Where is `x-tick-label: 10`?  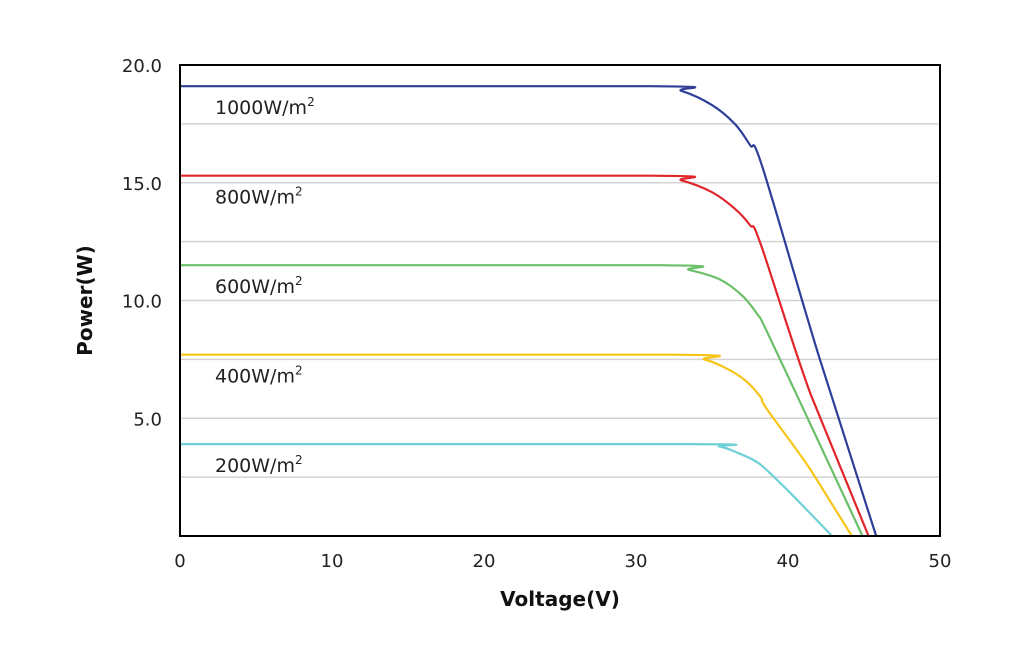
x-tick-label: 10 is located at coordinates (332, 561).